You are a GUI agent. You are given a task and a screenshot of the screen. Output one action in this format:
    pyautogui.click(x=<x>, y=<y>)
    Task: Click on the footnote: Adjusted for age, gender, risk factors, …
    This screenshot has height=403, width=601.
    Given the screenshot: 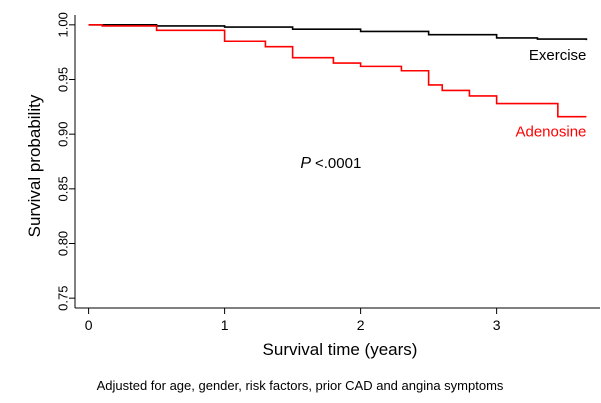 What is the action you would take?
    pyautogui.click(x=300, y=385)
    